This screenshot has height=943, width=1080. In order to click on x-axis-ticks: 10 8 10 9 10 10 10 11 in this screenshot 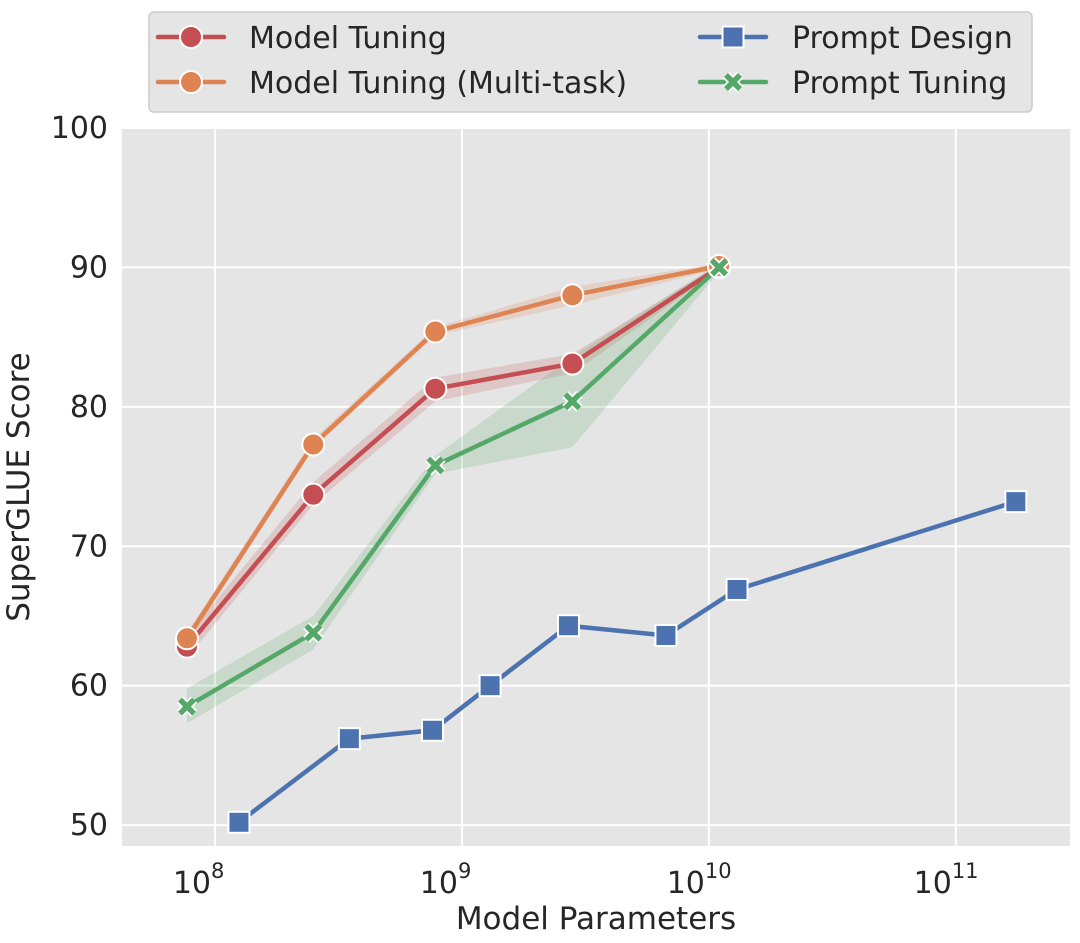, I will do `click(576, 880)`.